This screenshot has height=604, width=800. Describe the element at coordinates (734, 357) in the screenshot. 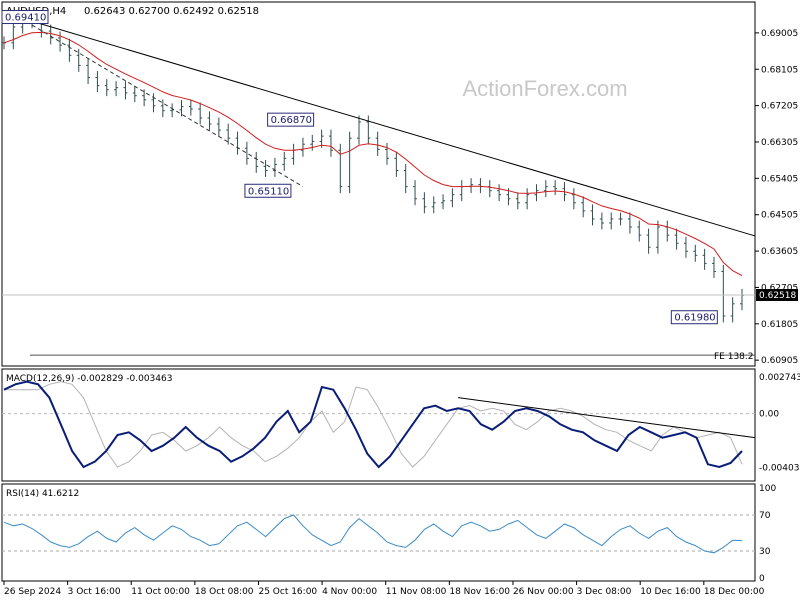

I see `fe-label: FE 138.2` at that location.